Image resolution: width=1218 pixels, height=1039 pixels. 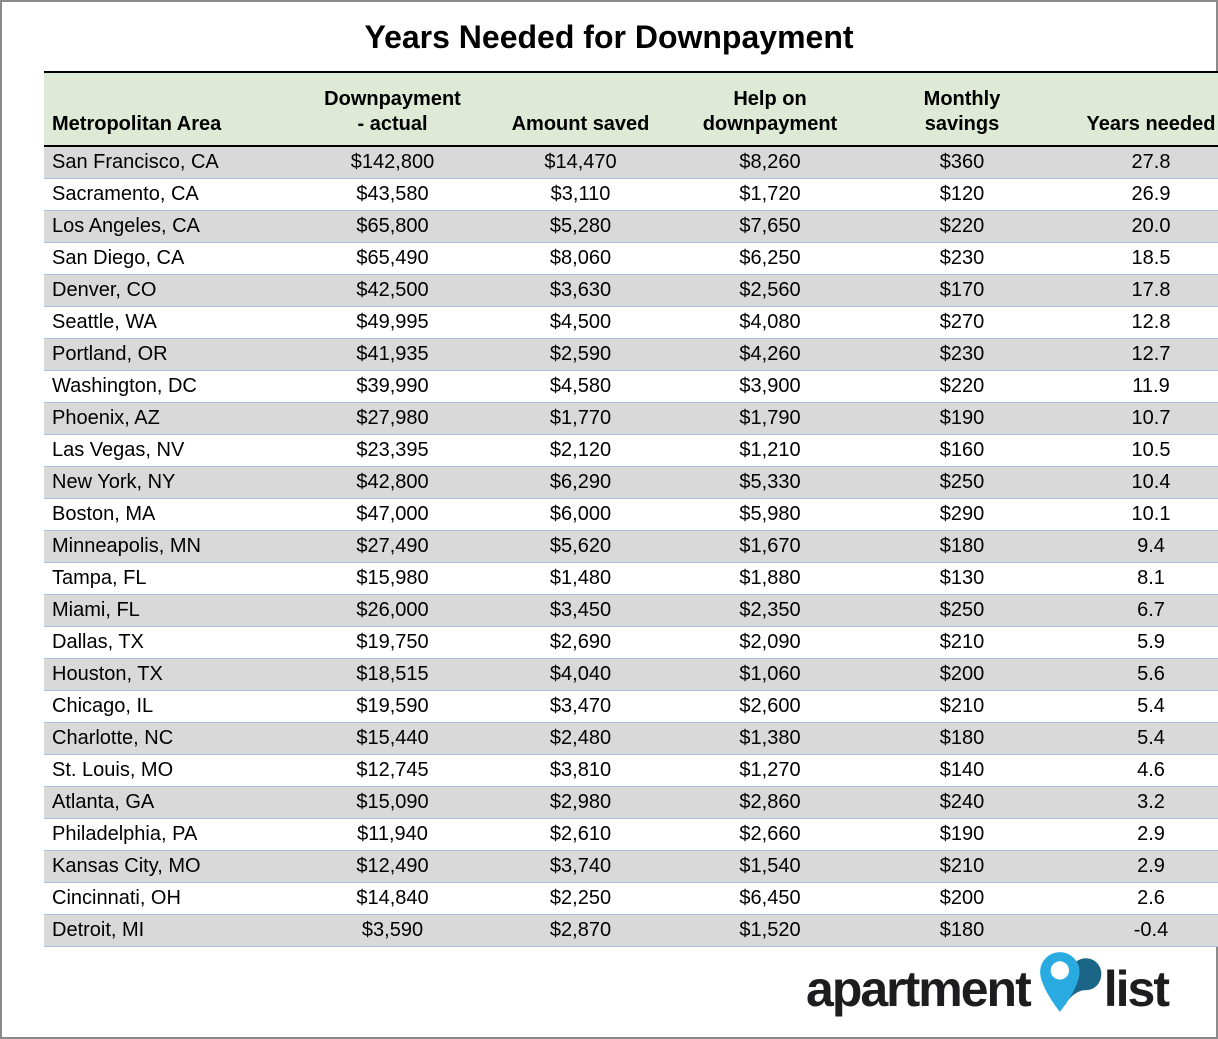 I want to click on table-row: Charlotte, NC $15,440 $2,480 $1,380 $180 5.4, so click(x=631, y=738).